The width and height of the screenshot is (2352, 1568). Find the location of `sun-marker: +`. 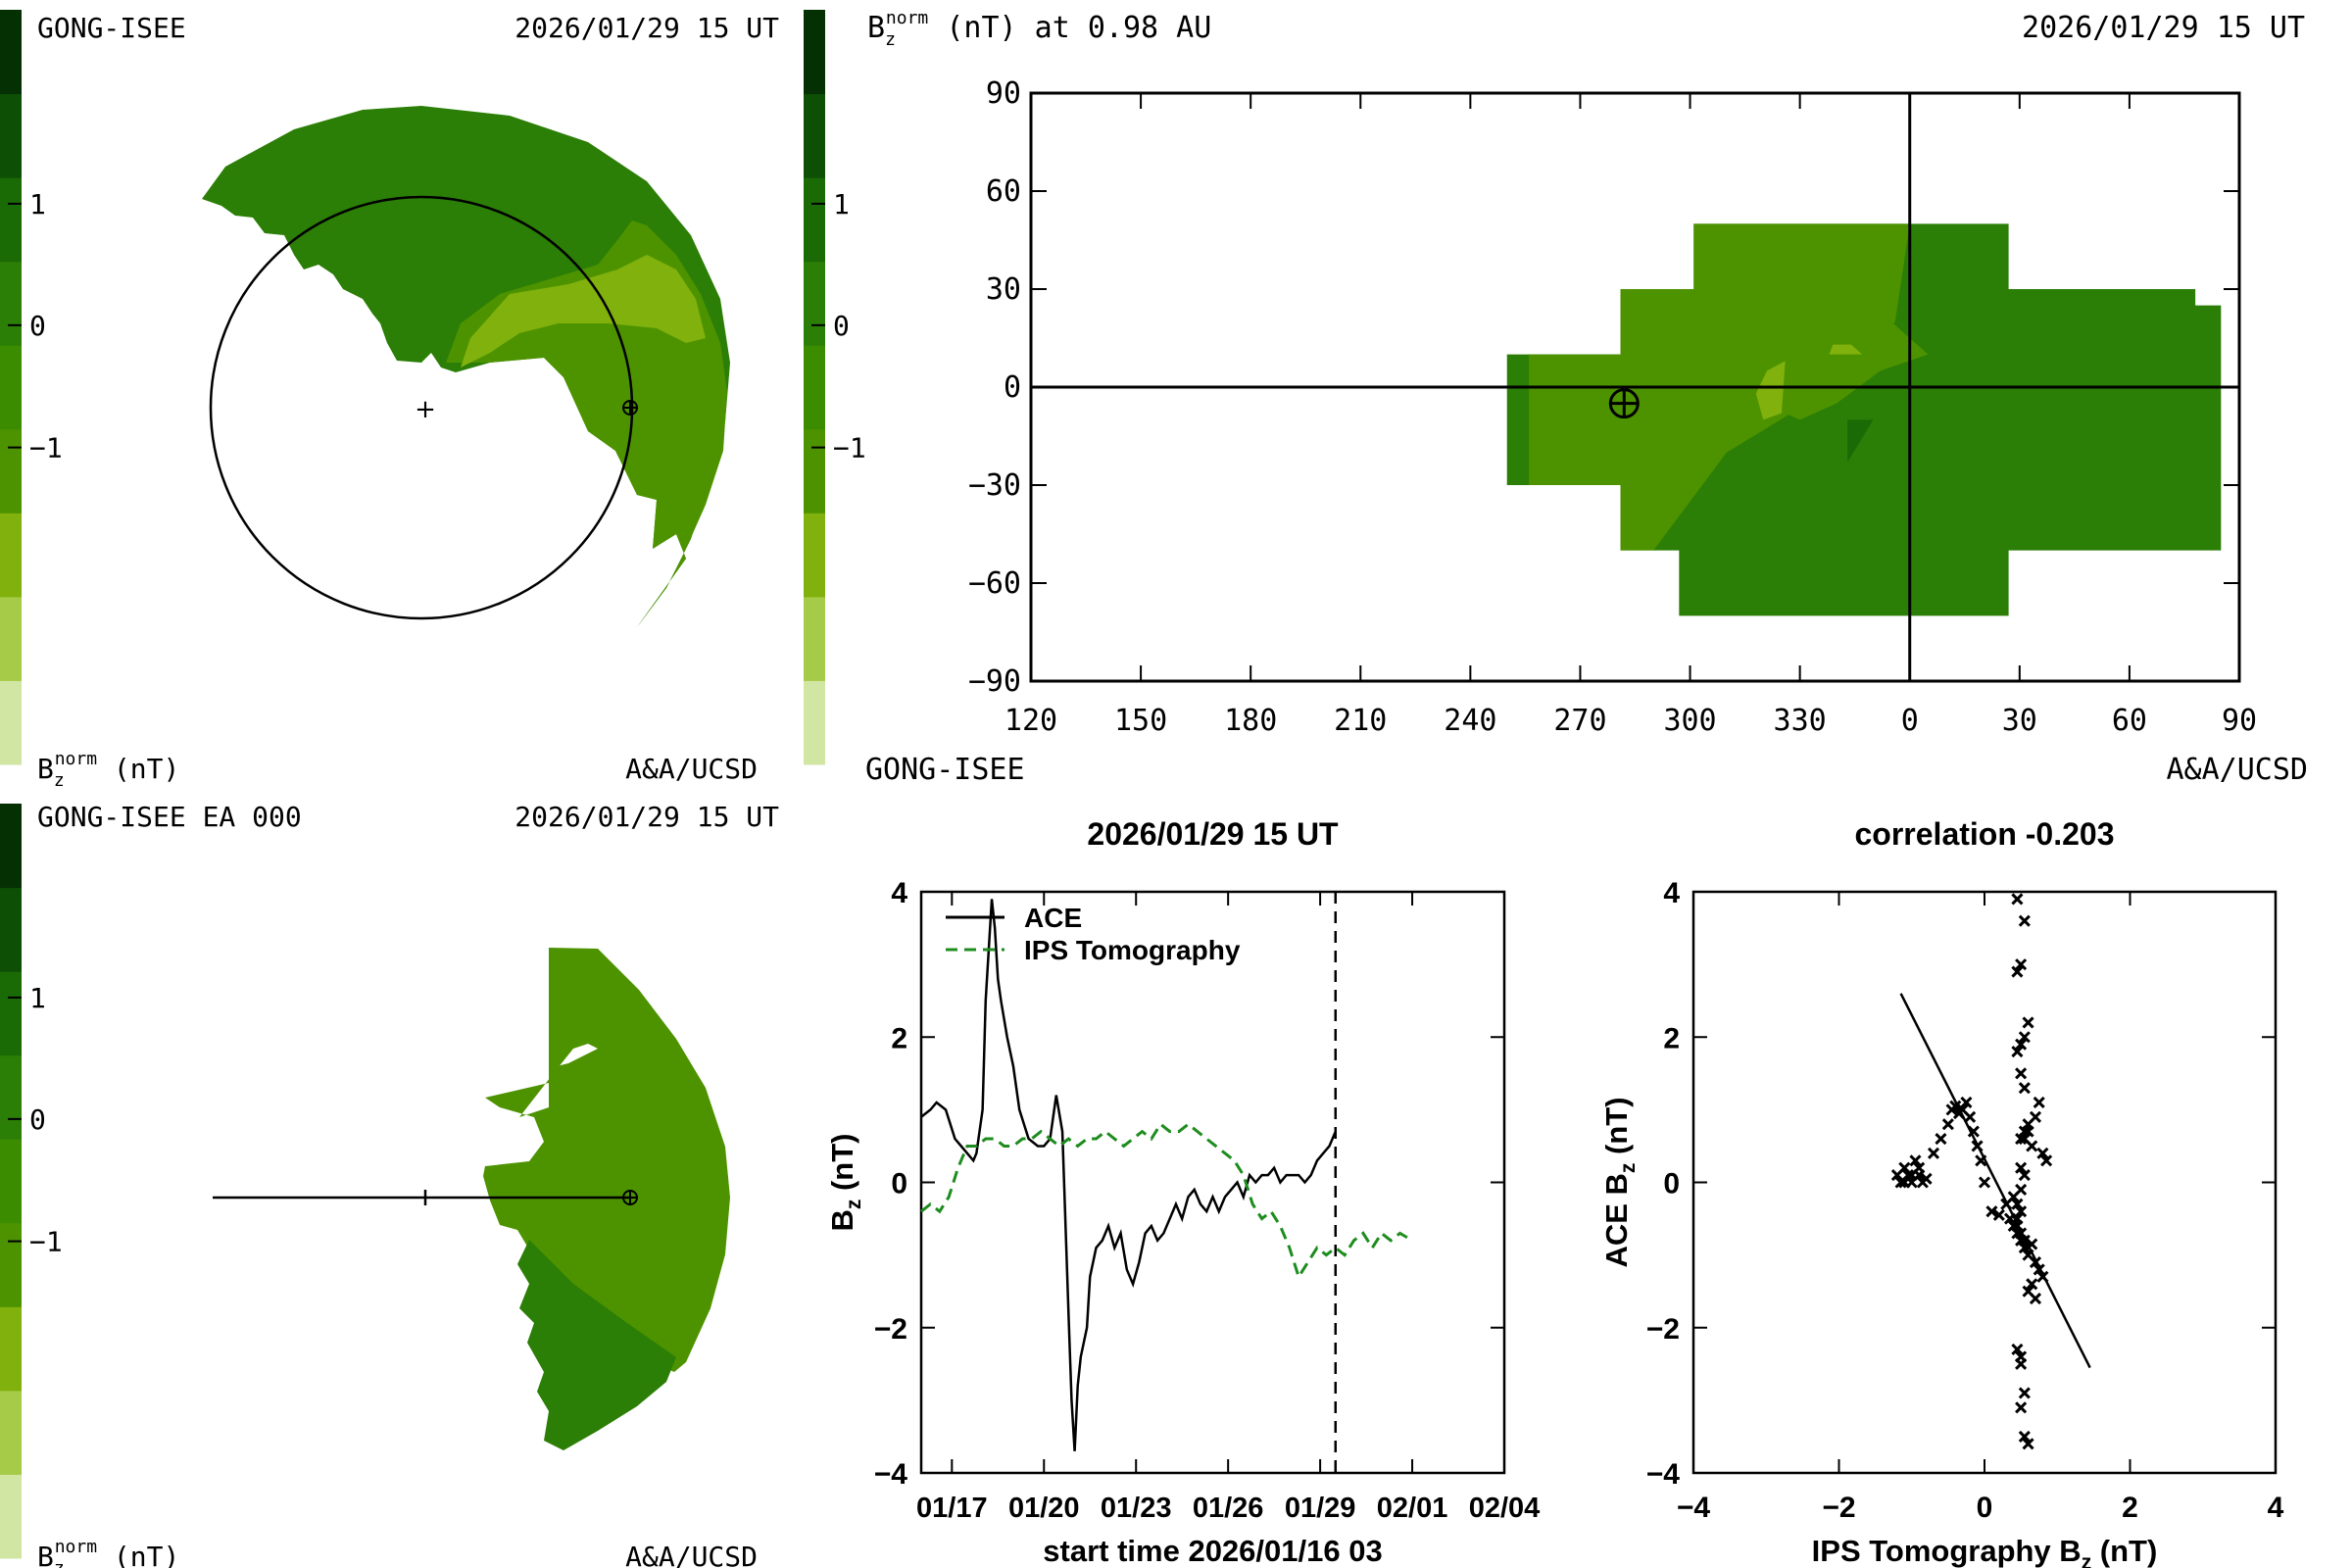

sun-marker: + is located at coordinates (425, 409).